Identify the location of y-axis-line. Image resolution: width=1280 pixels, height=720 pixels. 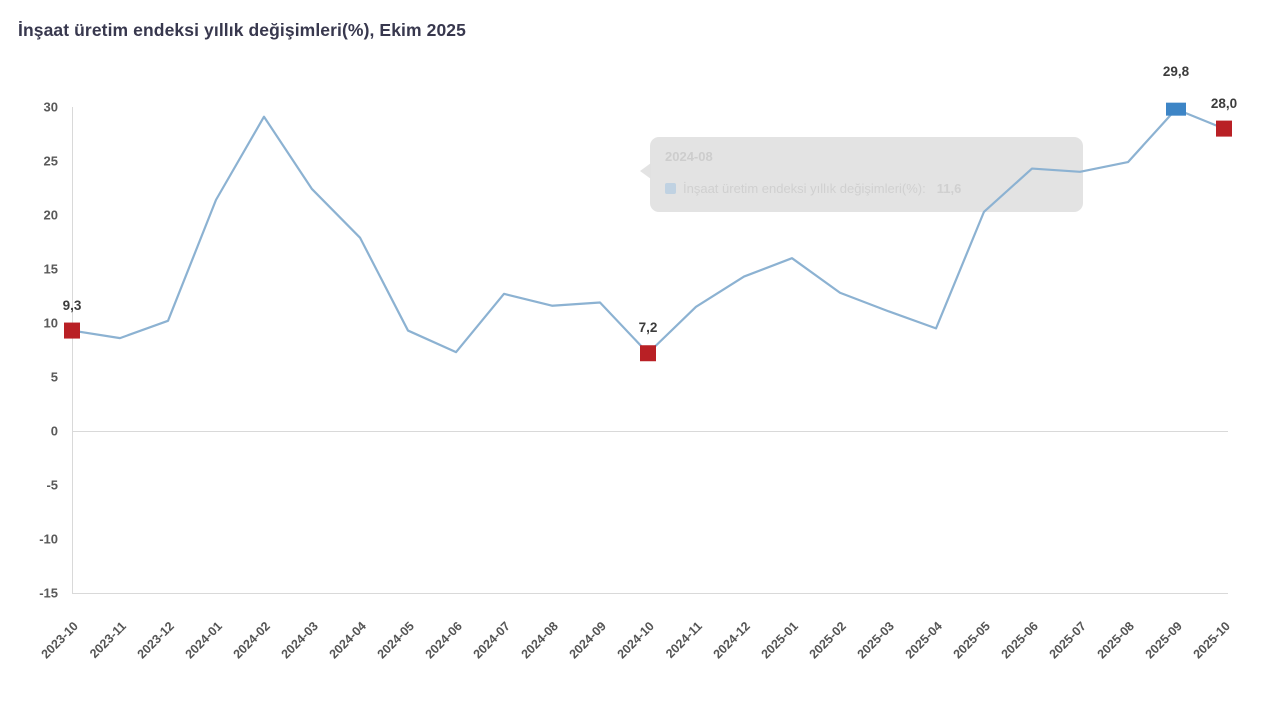
(72, 350).